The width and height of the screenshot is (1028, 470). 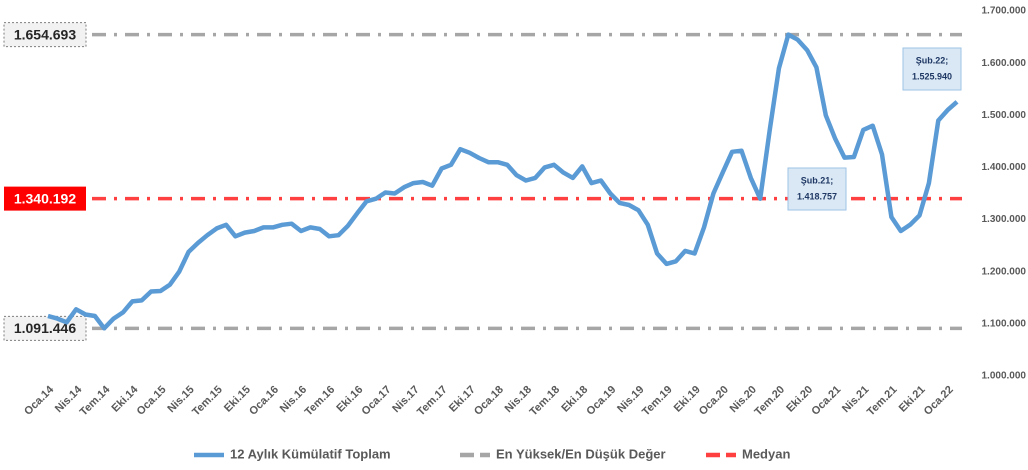 What do you see at coordinates (882, 401) in the screenshot?
I see `x-tick-label: Tem.21` at bounding box center [882, 401].